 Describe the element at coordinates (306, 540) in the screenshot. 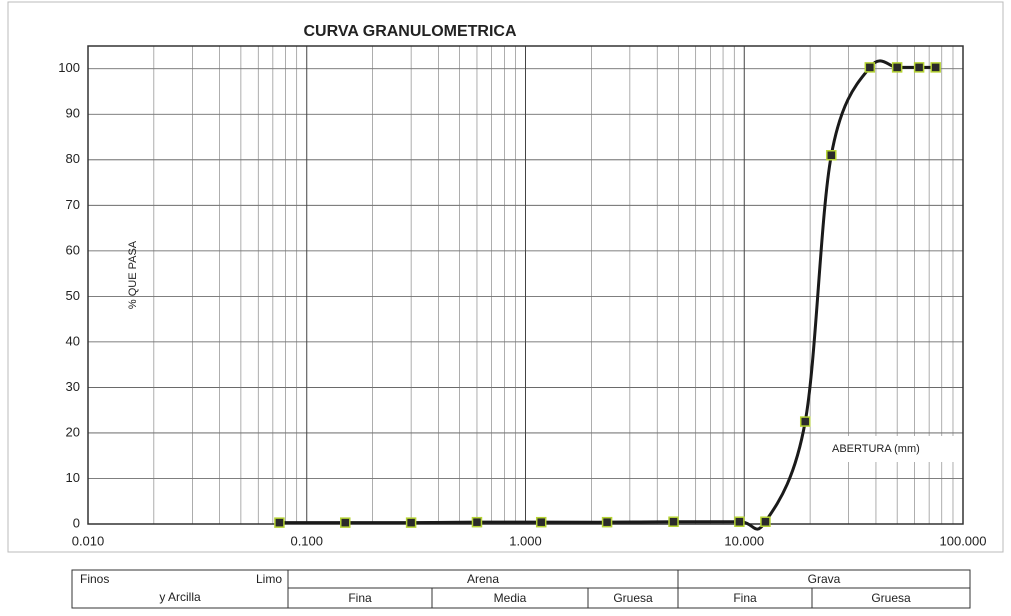

I see `x-tick-label: 0.100` at that location.